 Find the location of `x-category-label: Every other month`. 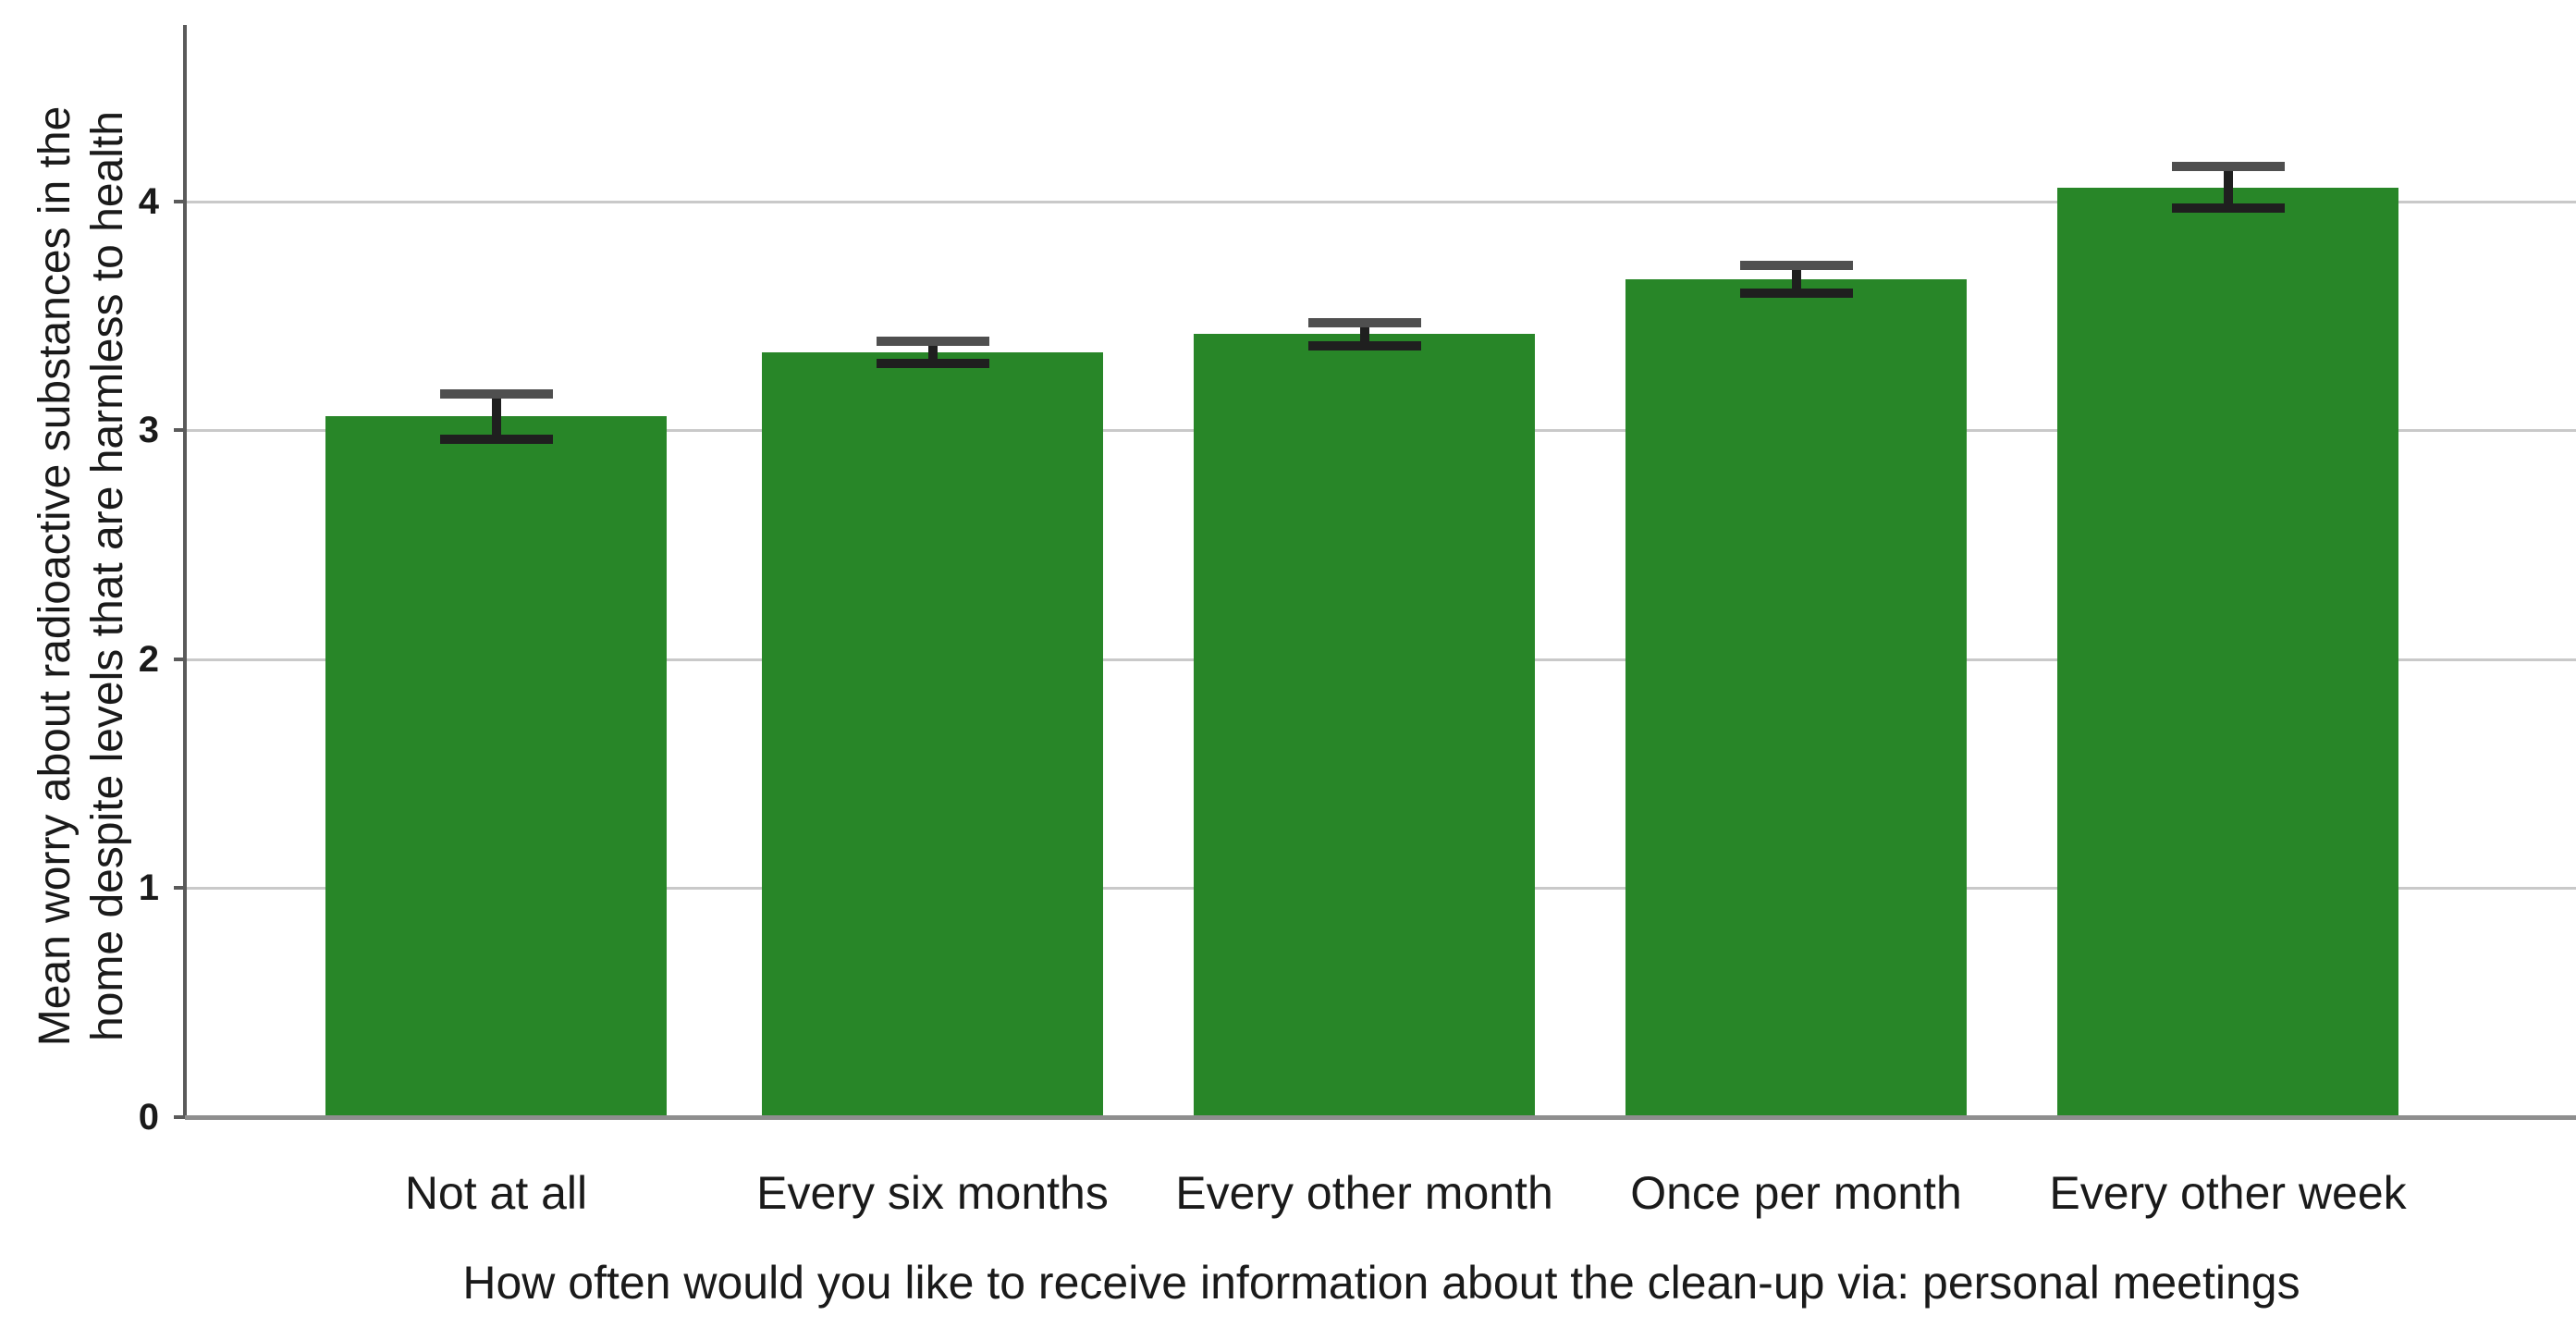

x-category-label: Every other month is located at coordinates (1364, 1193).